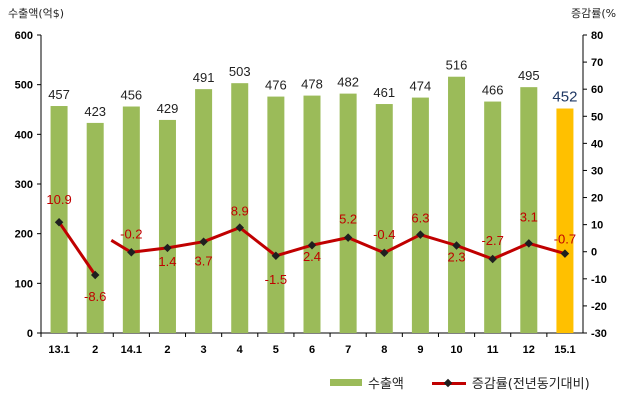 This screenshot has width=619, height=416. Describe the element at coordinates (529, 216) in the screenshot. I see `line-value-label: 3.1` at that location.